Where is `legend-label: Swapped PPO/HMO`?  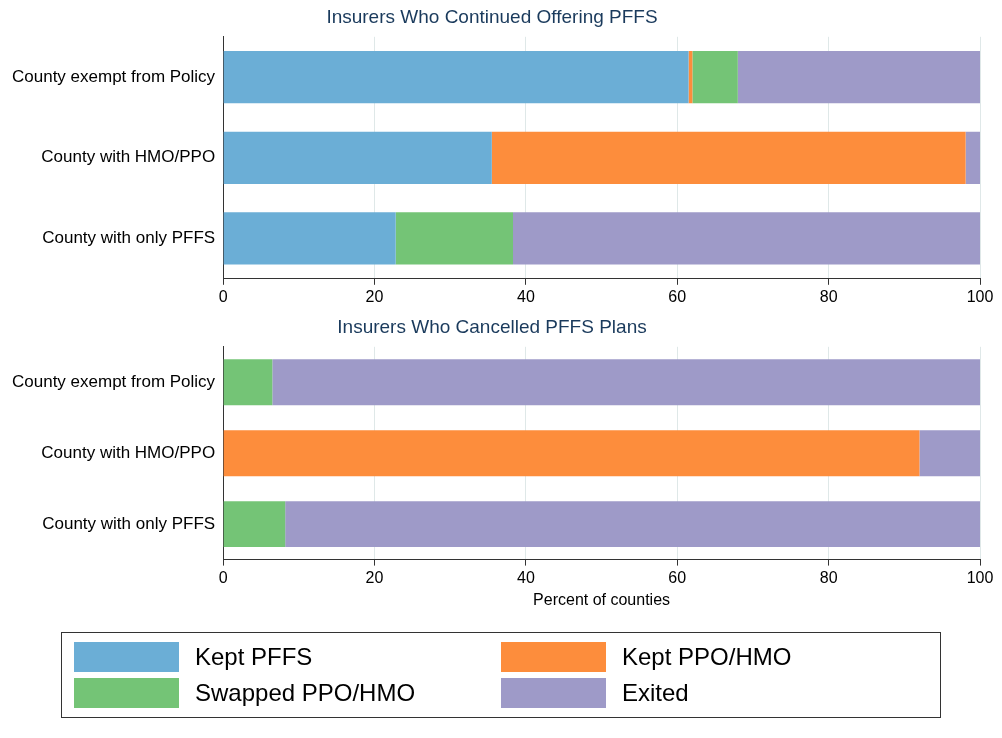
legend-label: Swapped PPO/HMO is located at coordinates (305, 693).